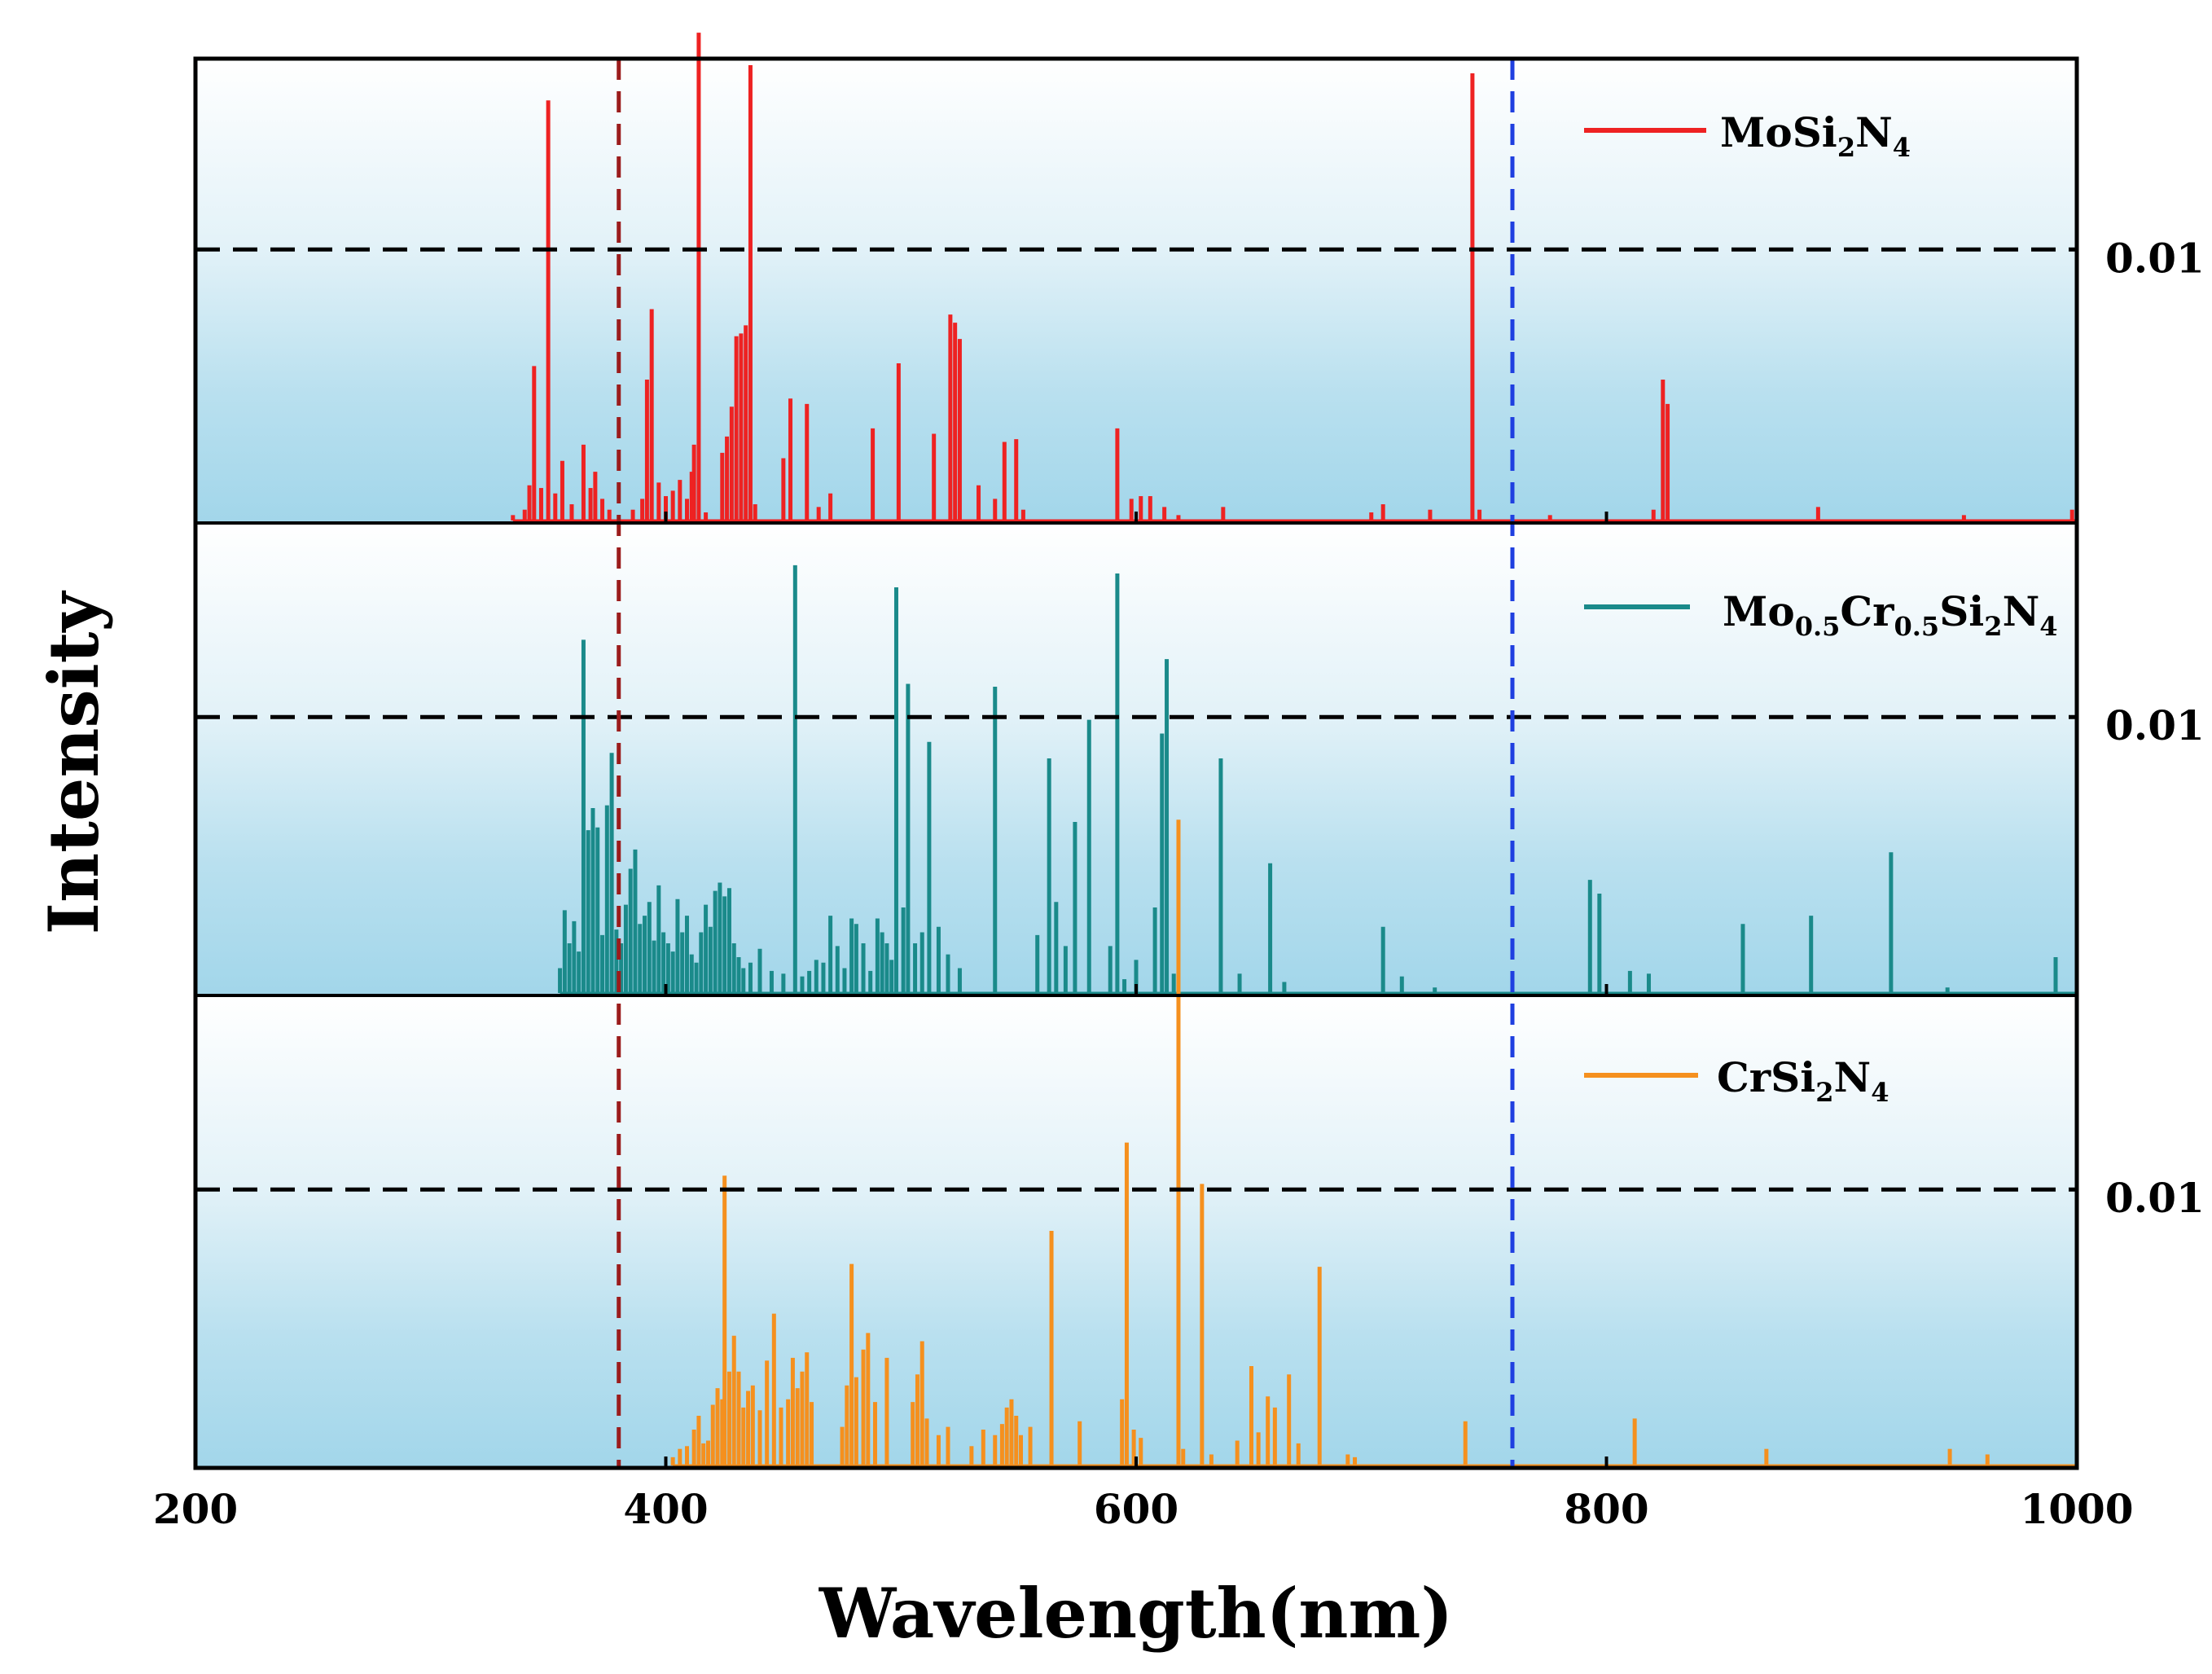  I want to click on x-axis-label: Wavelength(nm), so click(1136, 1614).